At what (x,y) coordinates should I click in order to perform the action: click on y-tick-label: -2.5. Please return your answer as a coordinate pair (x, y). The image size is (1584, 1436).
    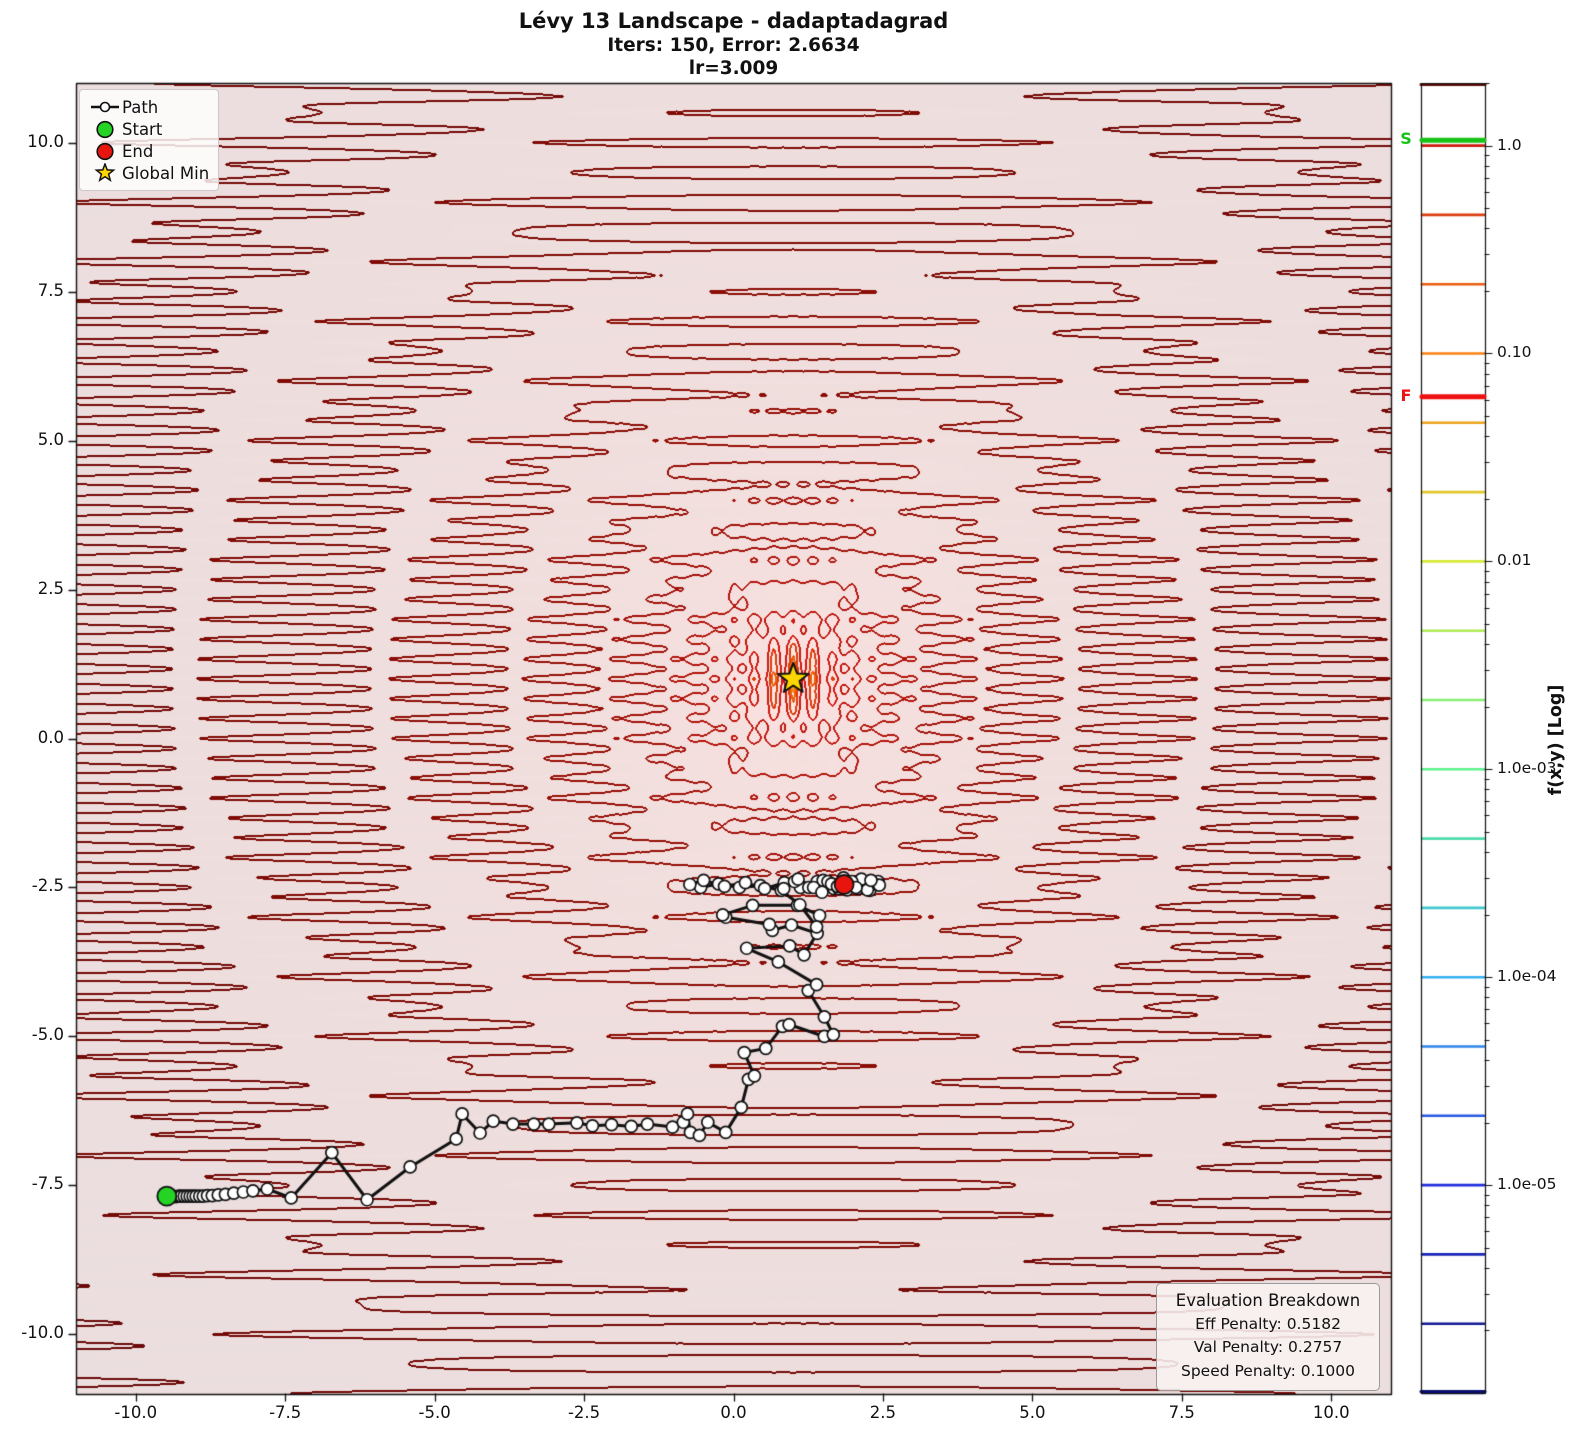
    Looking at the image, I should click on (47, 886).